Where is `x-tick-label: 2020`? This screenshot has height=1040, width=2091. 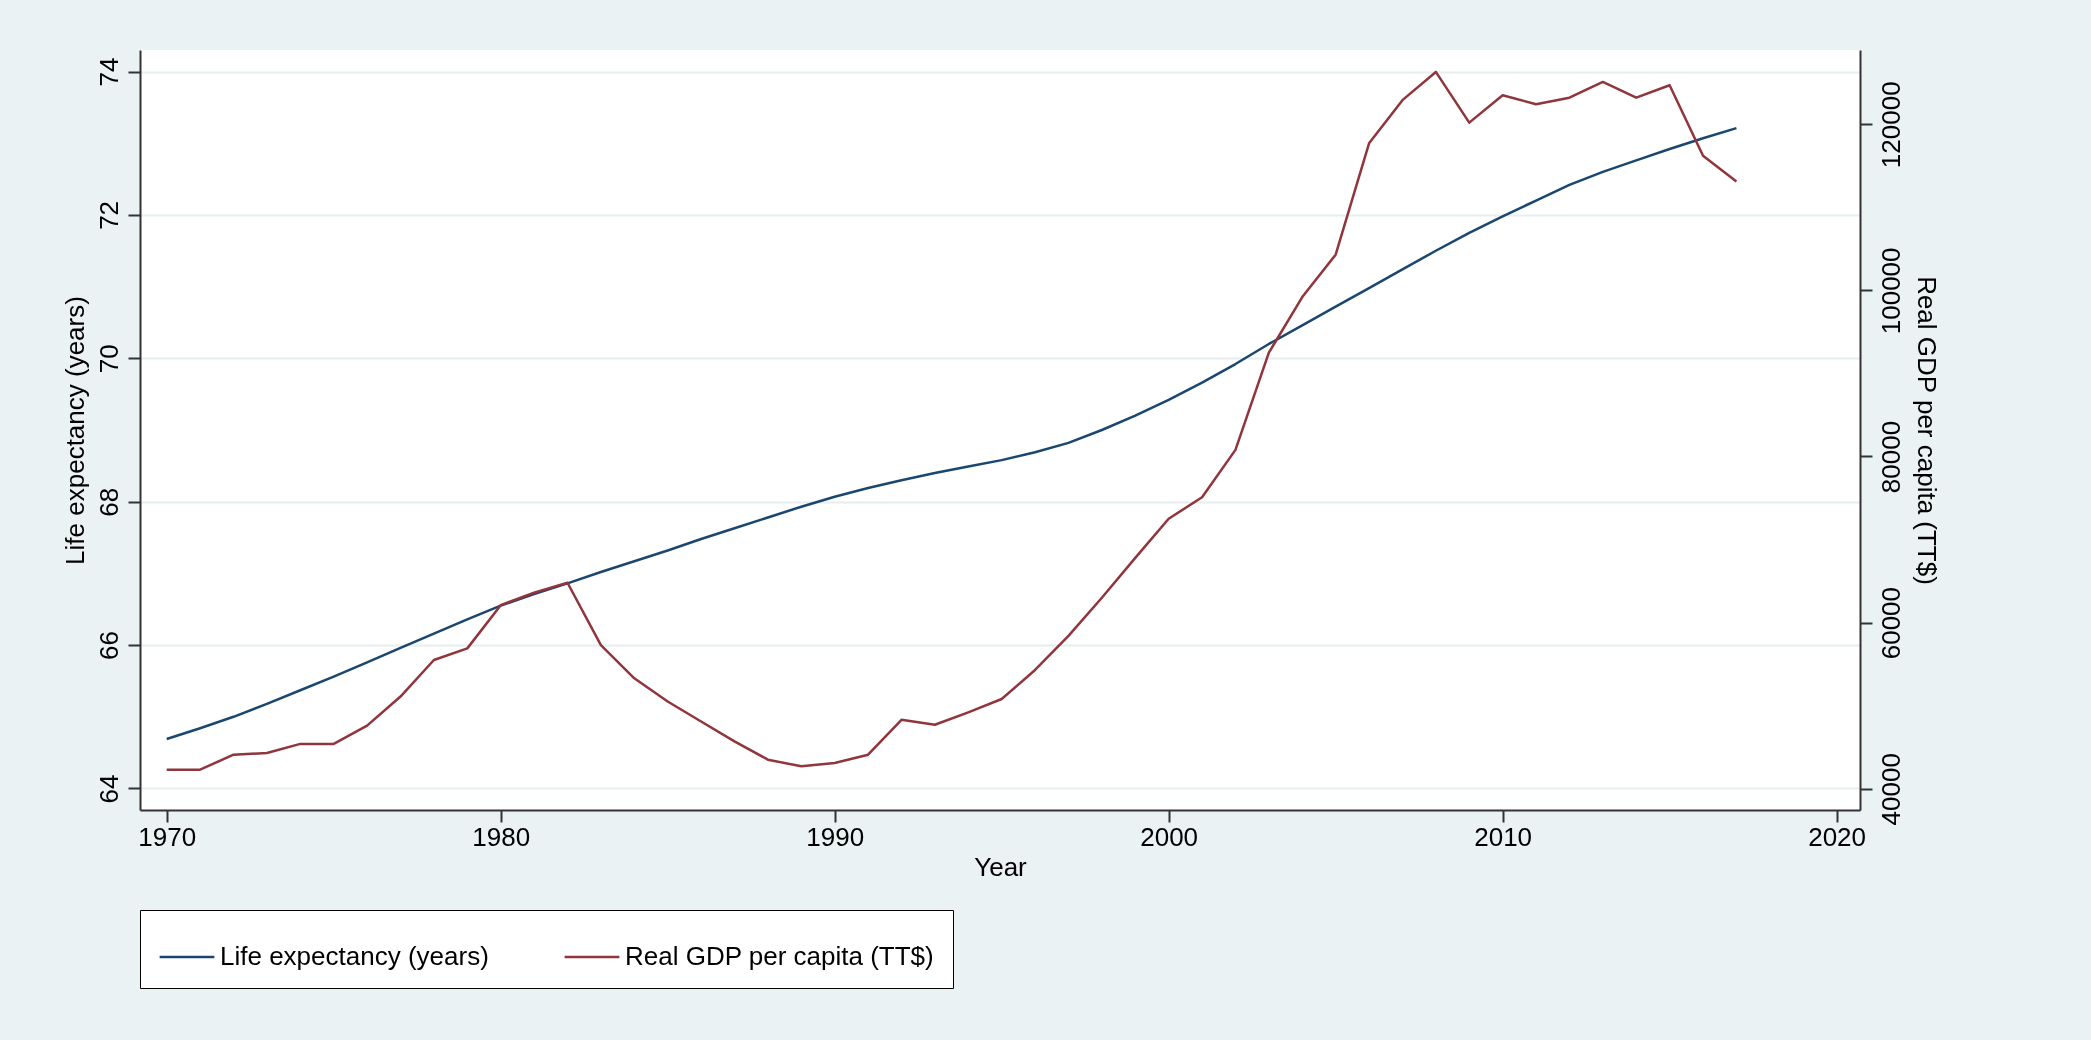
x-tick-label: 2020 is located at coordinates (1837, 836).